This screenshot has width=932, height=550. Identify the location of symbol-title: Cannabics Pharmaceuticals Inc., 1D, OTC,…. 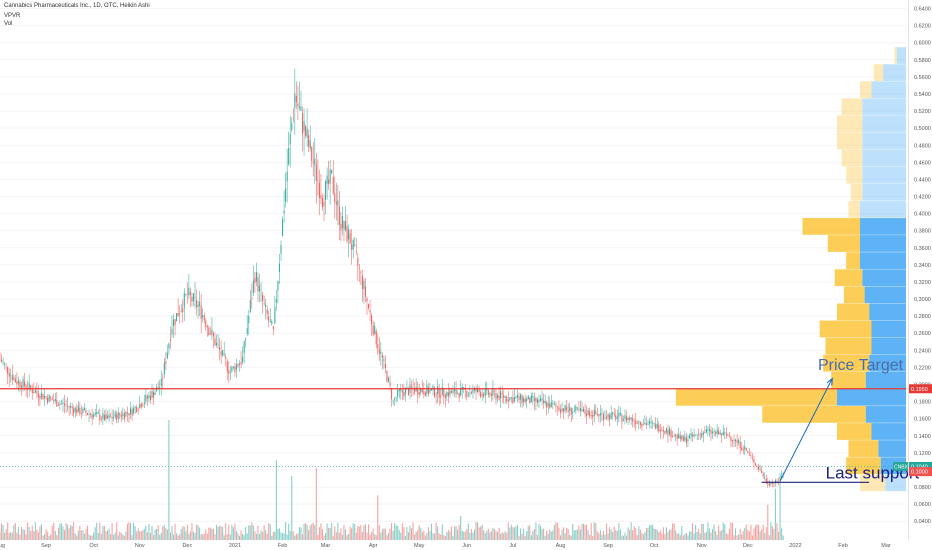
(77, 6).